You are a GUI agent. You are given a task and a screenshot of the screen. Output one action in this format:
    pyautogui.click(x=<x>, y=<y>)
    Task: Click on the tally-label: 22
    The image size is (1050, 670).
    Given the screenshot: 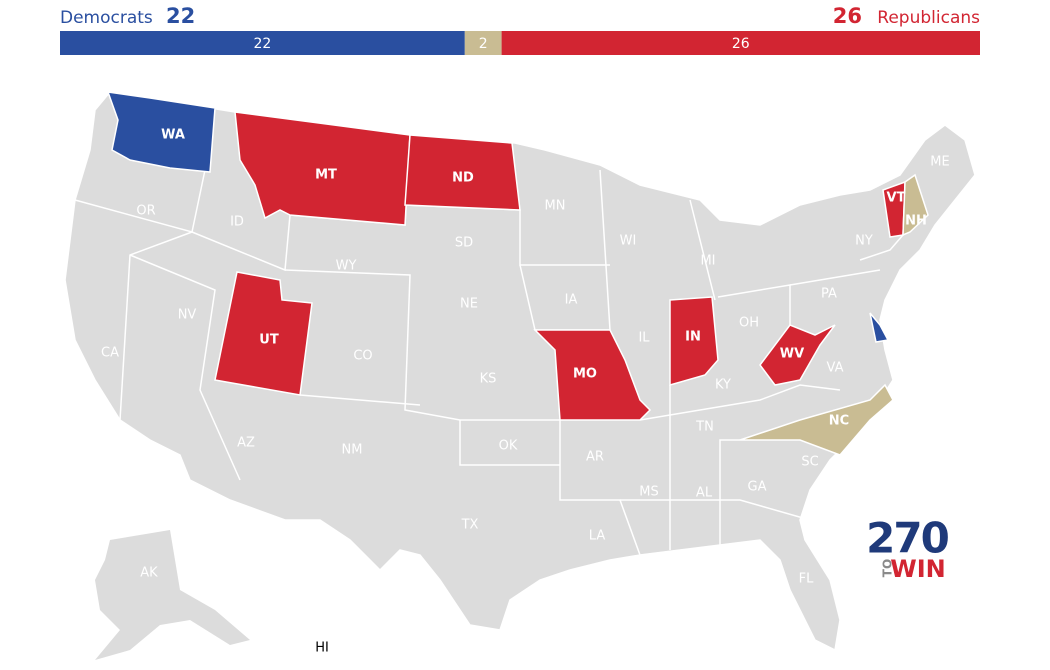 What is the action you would take?
    pyautogui.click(x=262, y=44)
    